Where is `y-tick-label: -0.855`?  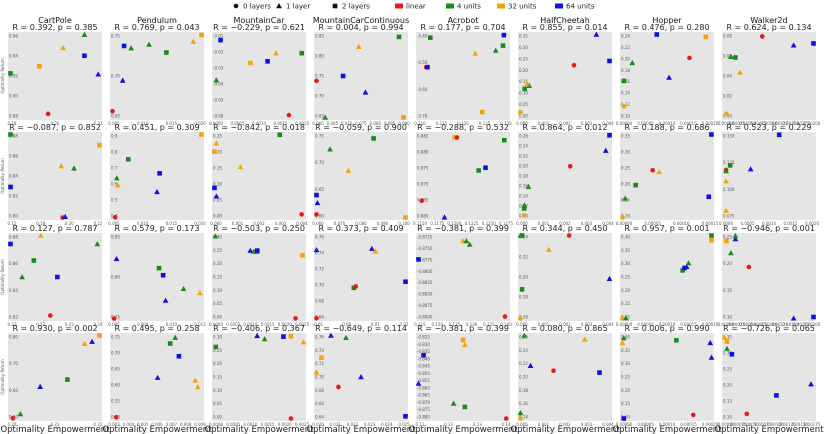 y-tick-label: -0.855 is located at coordinates (423, 380).